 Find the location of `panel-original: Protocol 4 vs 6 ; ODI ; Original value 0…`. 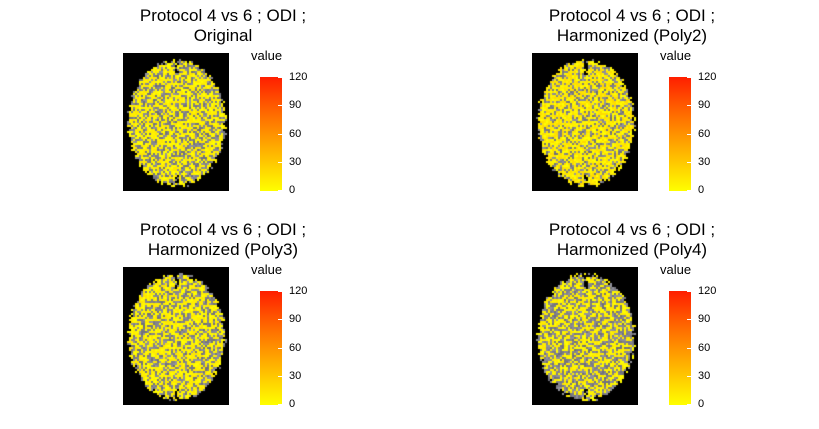

panel-original: Protocol 4 vs 6 ; ODI ; Original value 0… is located at coordinates (243, 106).